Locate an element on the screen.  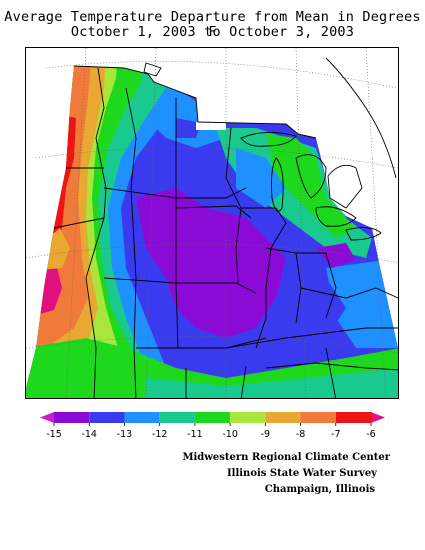
legend-label: -12 is located at coordinates (160, 434).